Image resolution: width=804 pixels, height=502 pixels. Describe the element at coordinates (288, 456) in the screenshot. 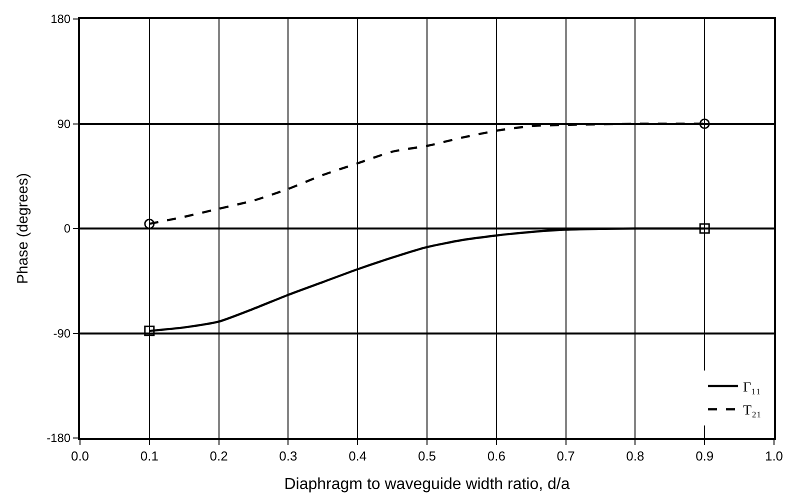

I see `x-tick-label: 0.3` at that location.